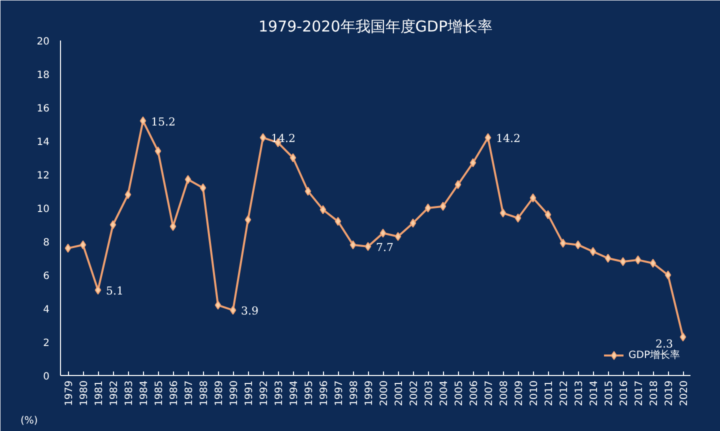 The image size is (720, 431). What do you see at coordinates (665, 343) in the screenshot?
I see `data-label: 2.3` at bounding box center [665, 343].